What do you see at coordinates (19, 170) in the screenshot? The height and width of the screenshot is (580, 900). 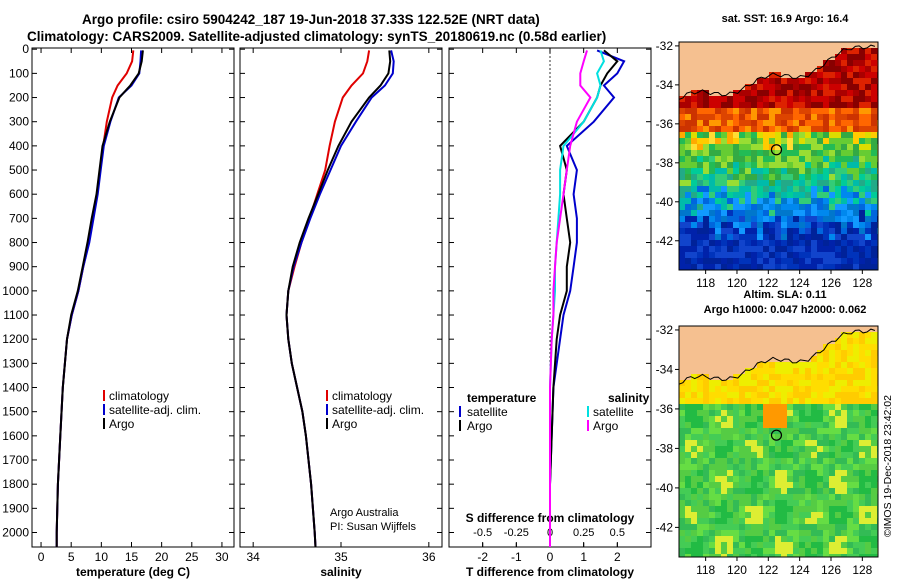 I see `y-tick-label: 500` at bounding box center [19, 170].